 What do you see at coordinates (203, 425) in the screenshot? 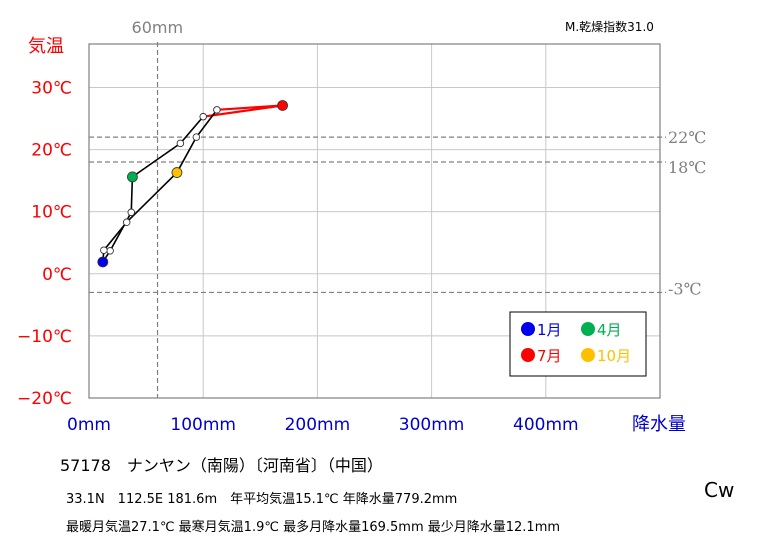
I see `x-tick-label: 100mm` at bounding box center [203, 425].